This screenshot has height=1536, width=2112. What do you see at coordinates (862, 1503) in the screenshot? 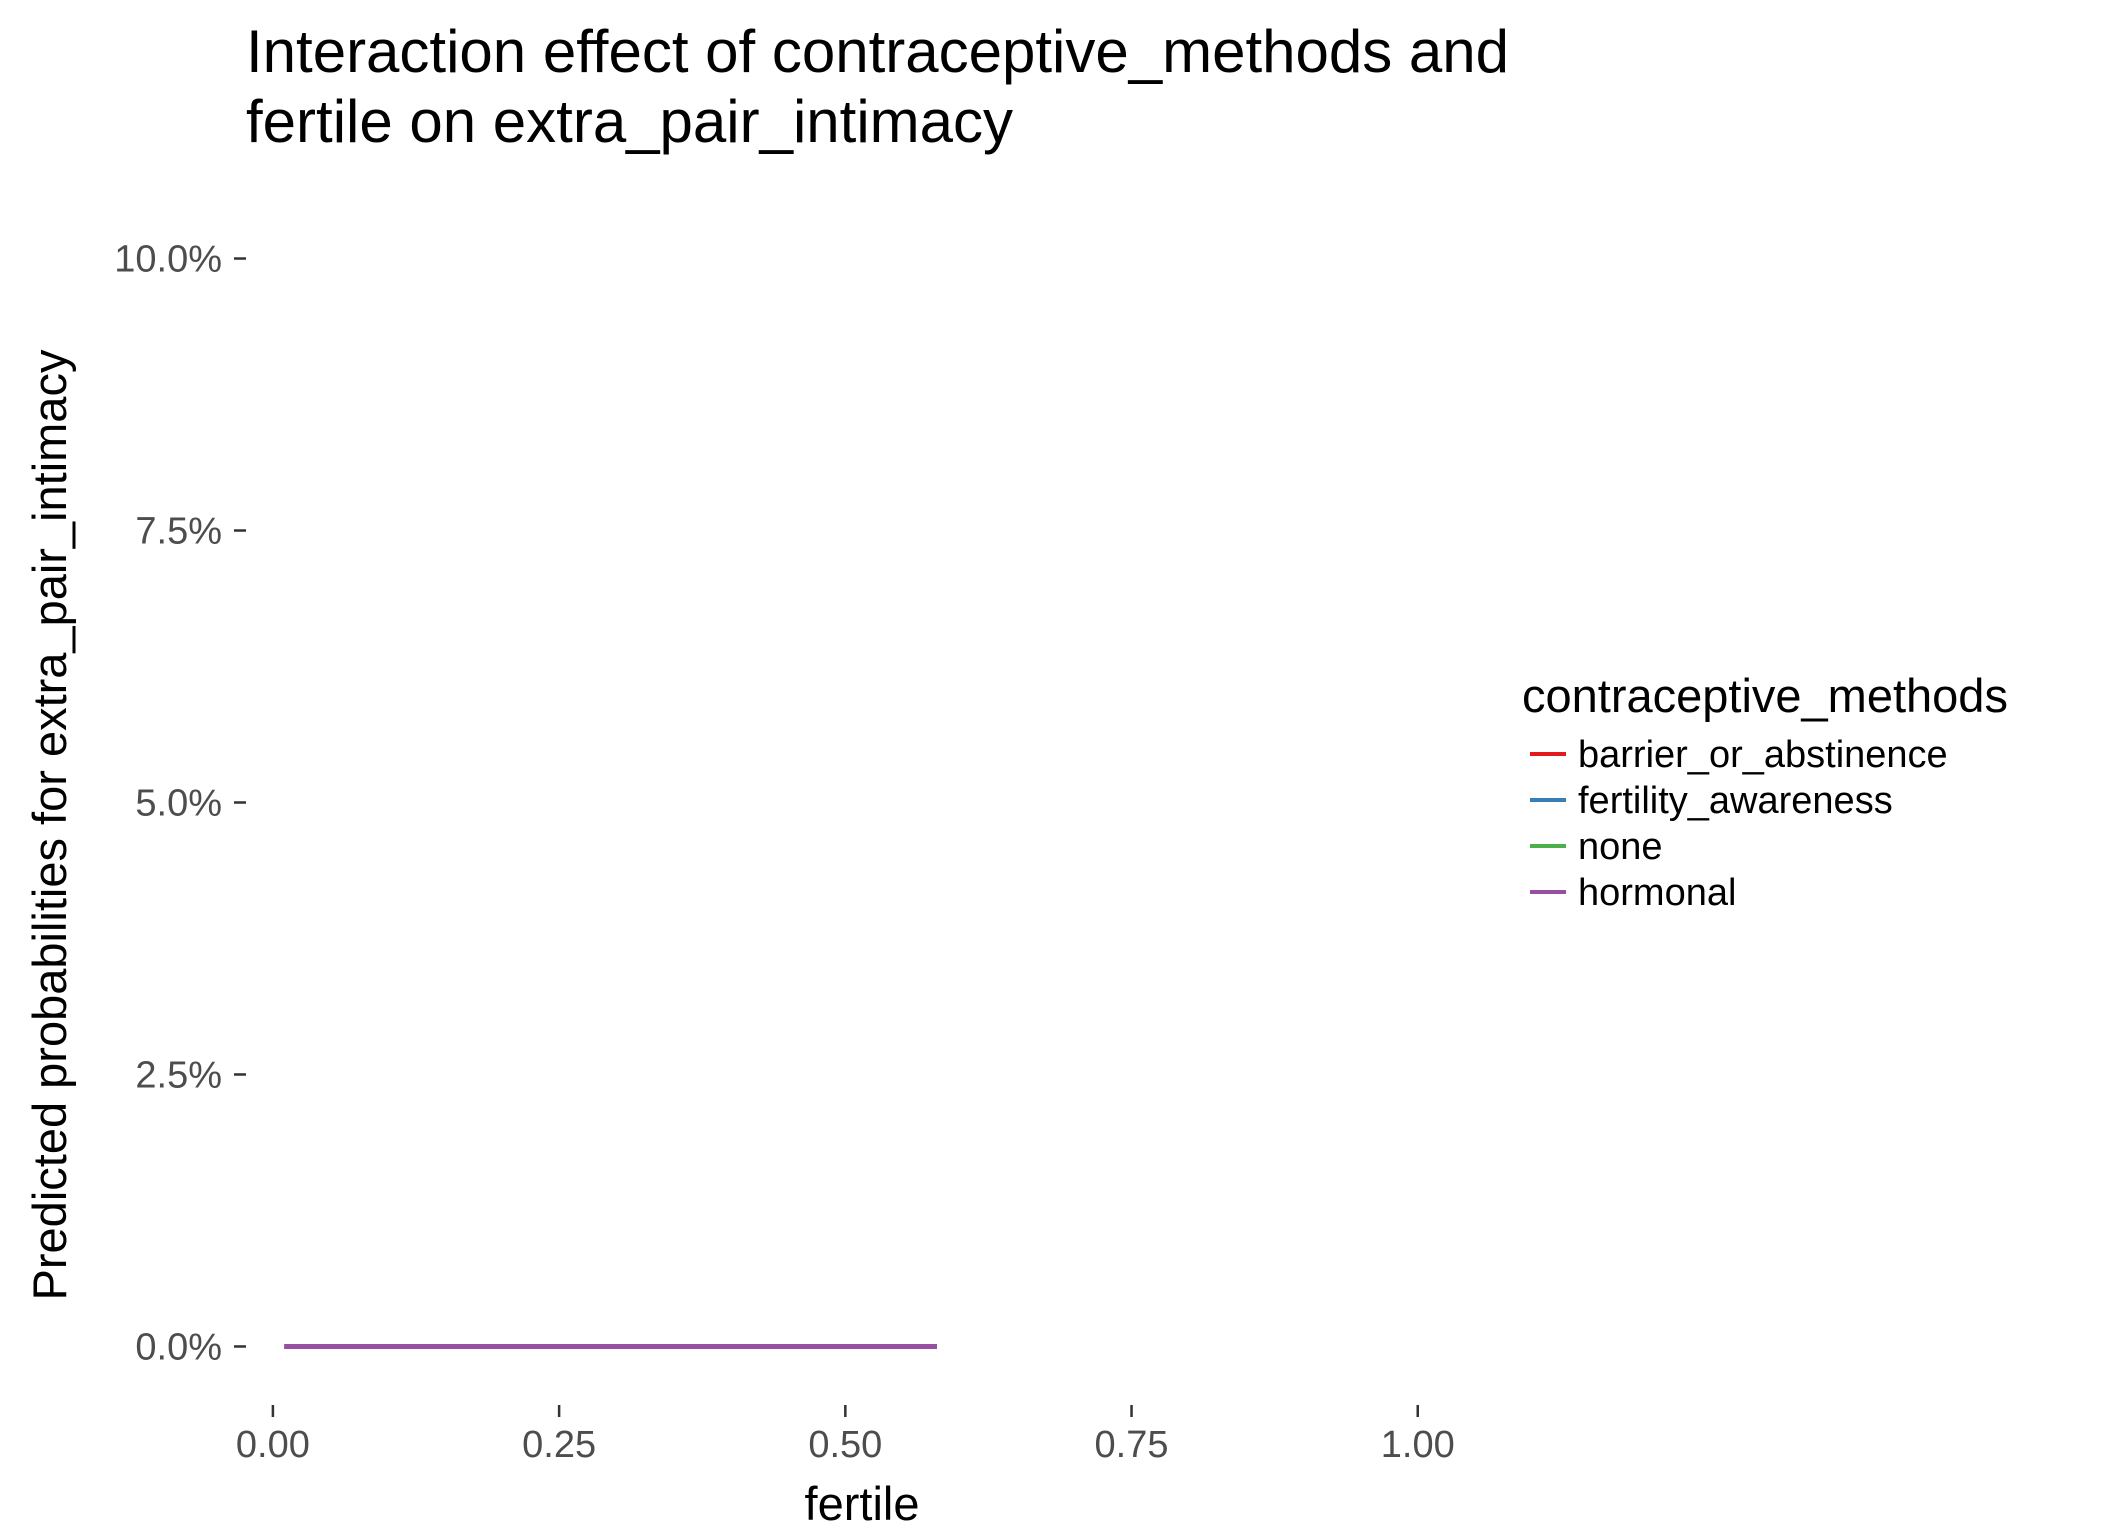
I see `x-axis-title: fertile` at bounding box center [862, 1503].